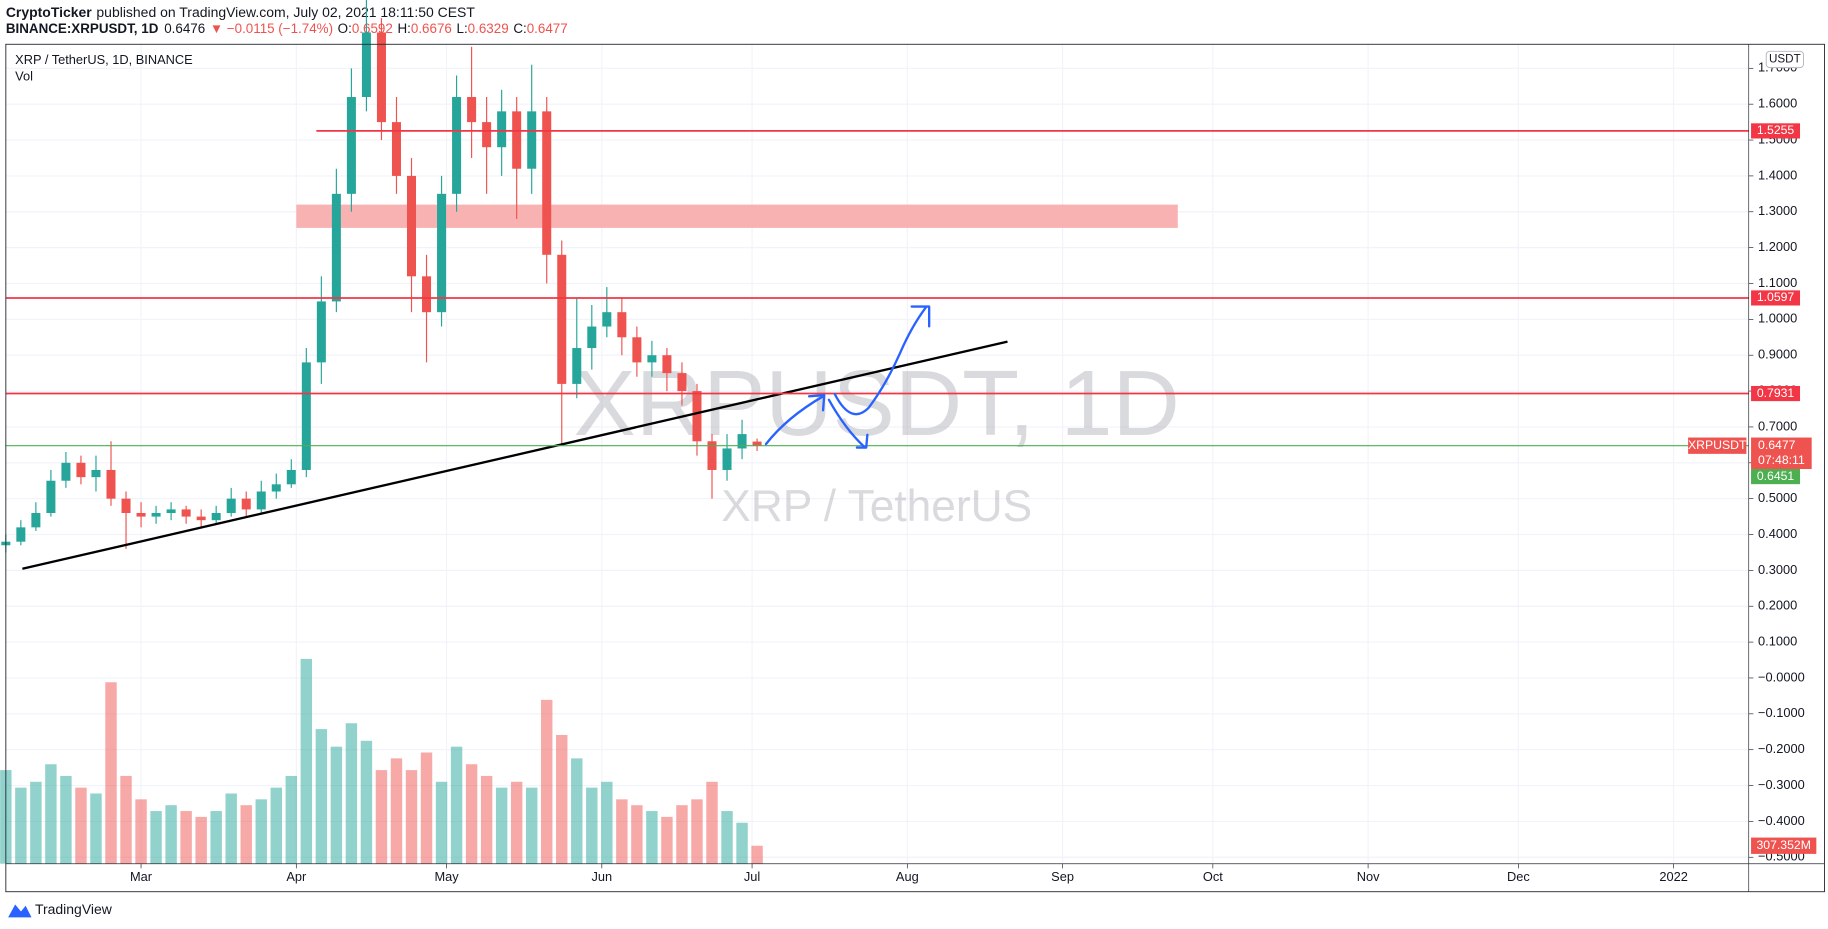 The height and width of the screenshot is (929, 1828). What do you see at coordinates (519, 28) in the screenshot?
I see `c-label: C:` at bounding box center [519, 28].